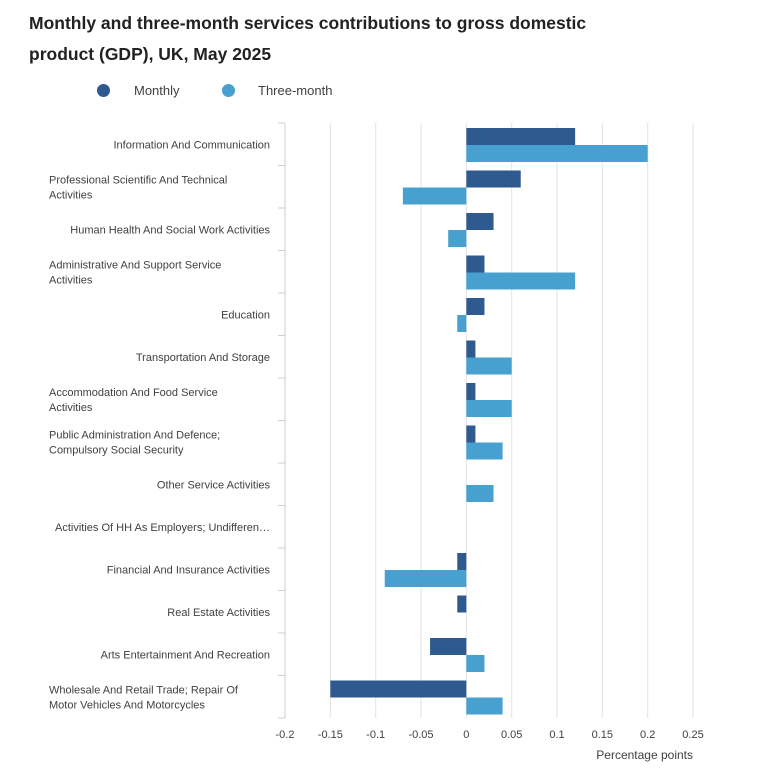 The height and width of the screenshot is (782, 766). What do you see at coordinates (133, 393) in the screenshot?
I see `category-label-line: Accommodation And Food Service` at bounding box center [133, 393].